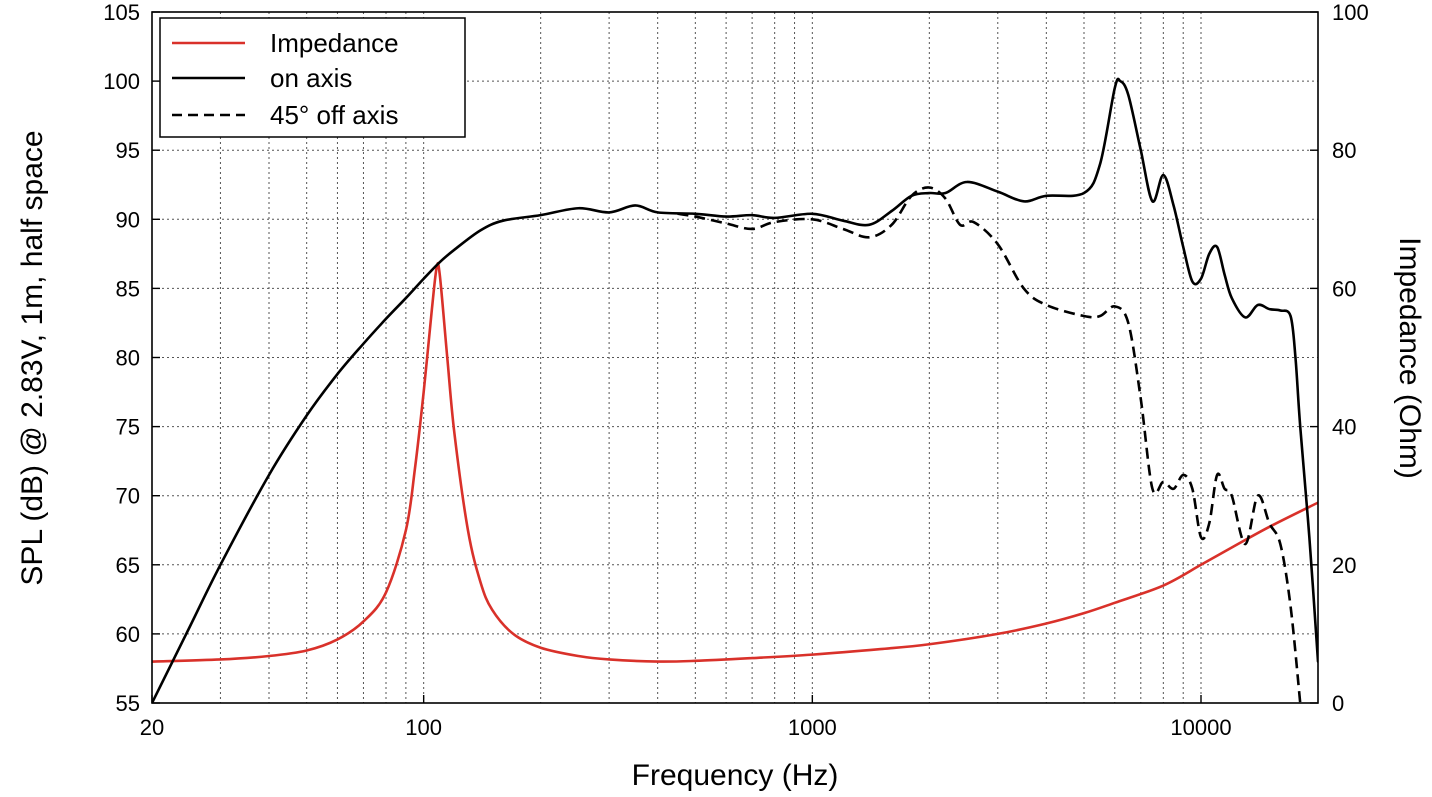 The image size is (1432, 797). I want to click on left-tick-label: 95, so click(128, 150).